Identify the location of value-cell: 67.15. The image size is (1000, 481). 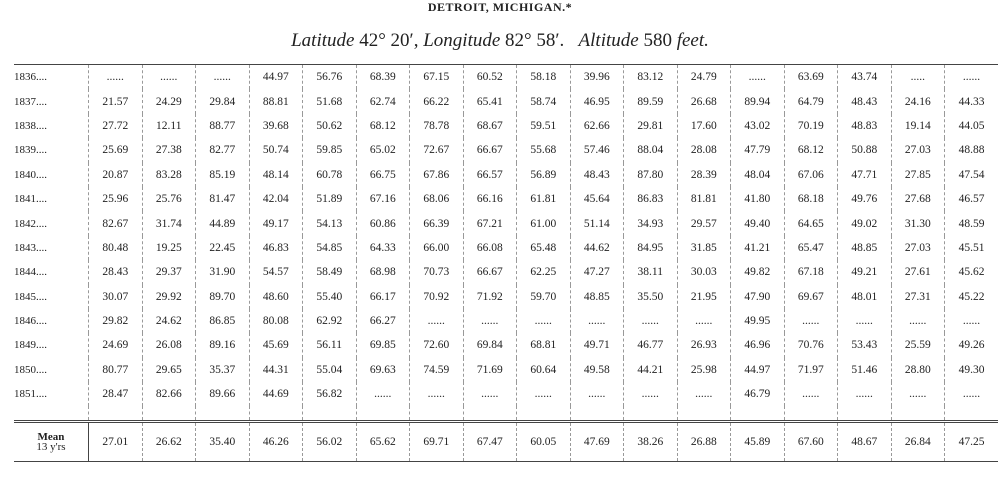
(436, 77).